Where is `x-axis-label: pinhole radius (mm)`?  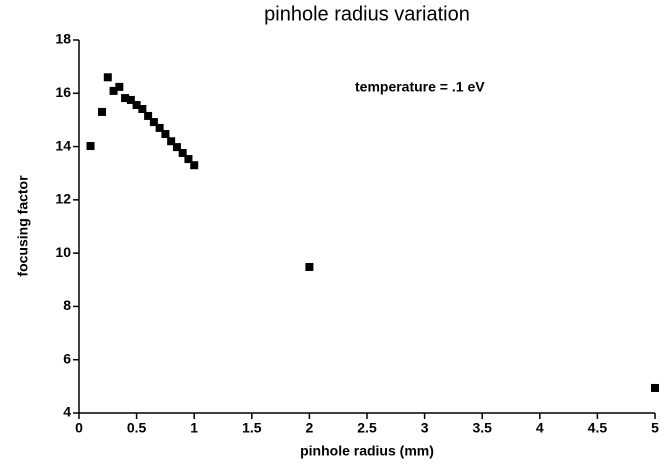 x-axis-label: pinhole radius (mm) is located at coordinates (367, 451).